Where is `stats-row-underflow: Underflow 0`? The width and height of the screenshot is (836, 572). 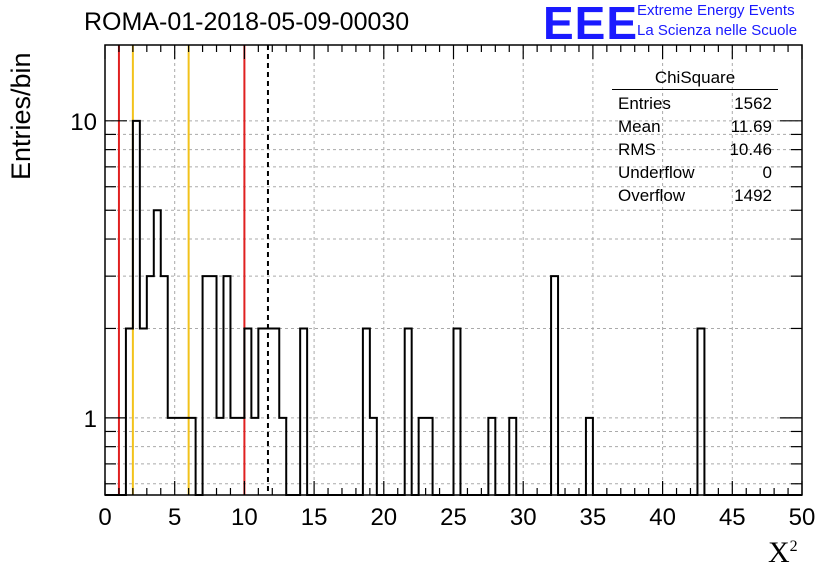
stats-row-underflow: Underflow 0 is located at coordinates (695, 172).